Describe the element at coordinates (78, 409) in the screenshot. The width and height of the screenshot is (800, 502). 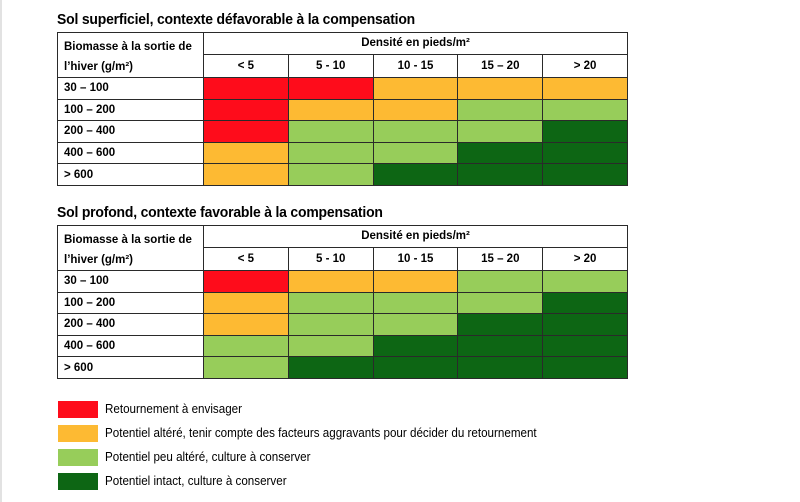
I see `legend-swatch-red` at that location.